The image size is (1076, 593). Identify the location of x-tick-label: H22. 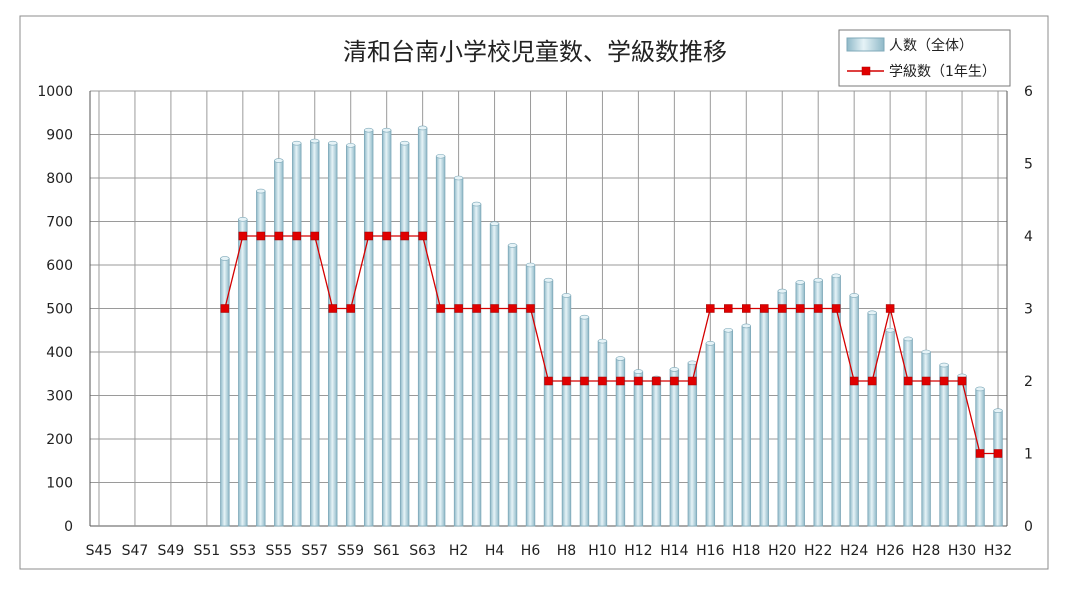
(818, 551).